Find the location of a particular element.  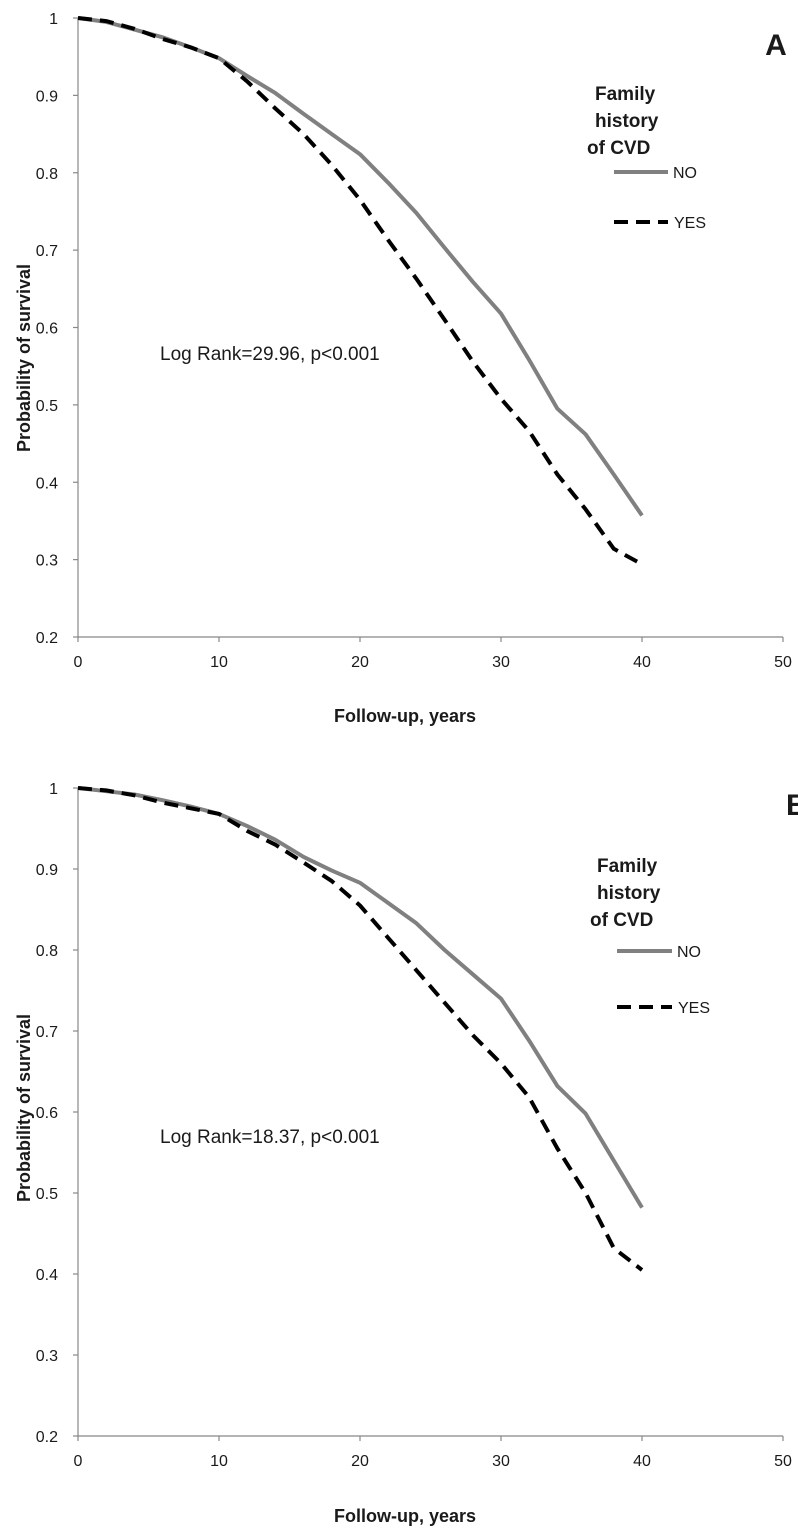

log-rank-annotation: Log Rank=18.37, p<0.001 is located at coordinates (270, 1137).